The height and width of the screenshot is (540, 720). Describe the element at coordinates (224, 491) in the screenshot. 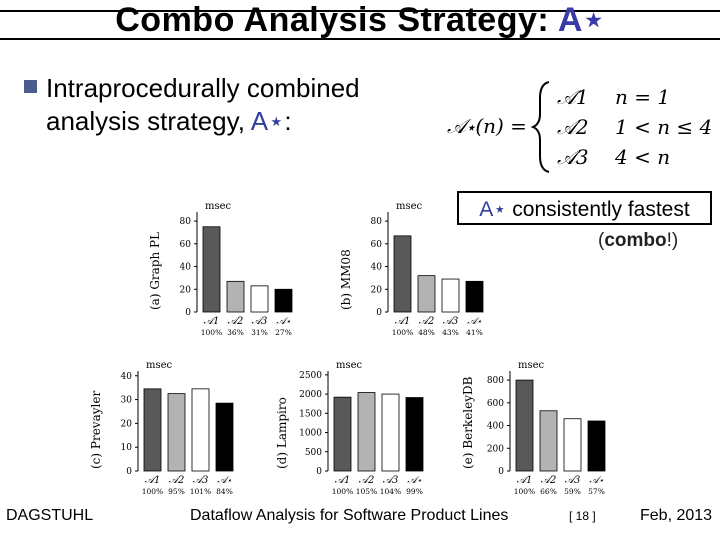

I see `chart-percent-label: 84%` at that location.